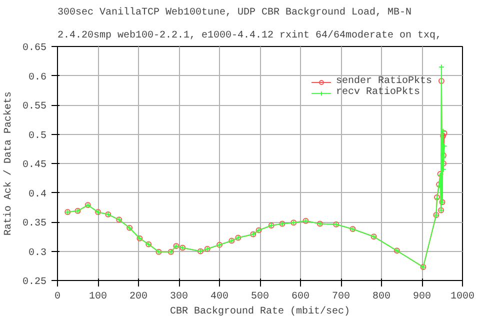 Image resolution: width=480 pixels, height=320 pixels. Describe the element at coordinates (34, 48) in the screenshot. I see `y-tick-label: 0.65` at that location.